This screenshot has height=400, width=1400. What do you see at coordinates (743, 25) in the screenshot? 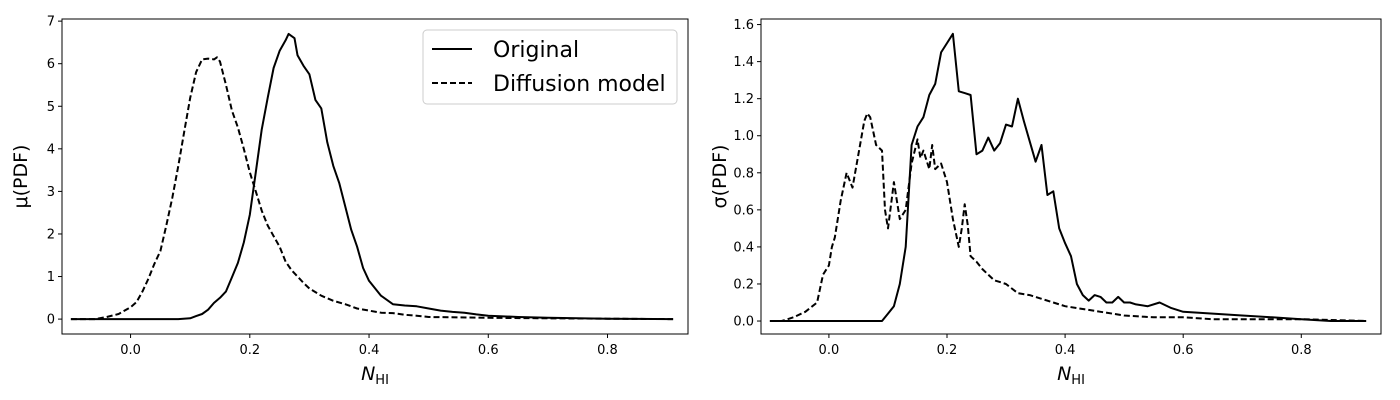
I see `y-tick-label: 1.6` at bounding box center [743, 25].